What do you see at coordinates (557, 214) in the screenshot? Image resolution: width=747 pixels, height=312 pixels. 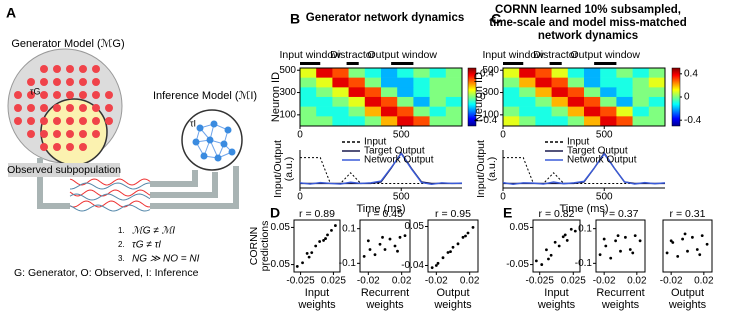 I see `annotation: r = 0.82` at bounding box center [557, 214].